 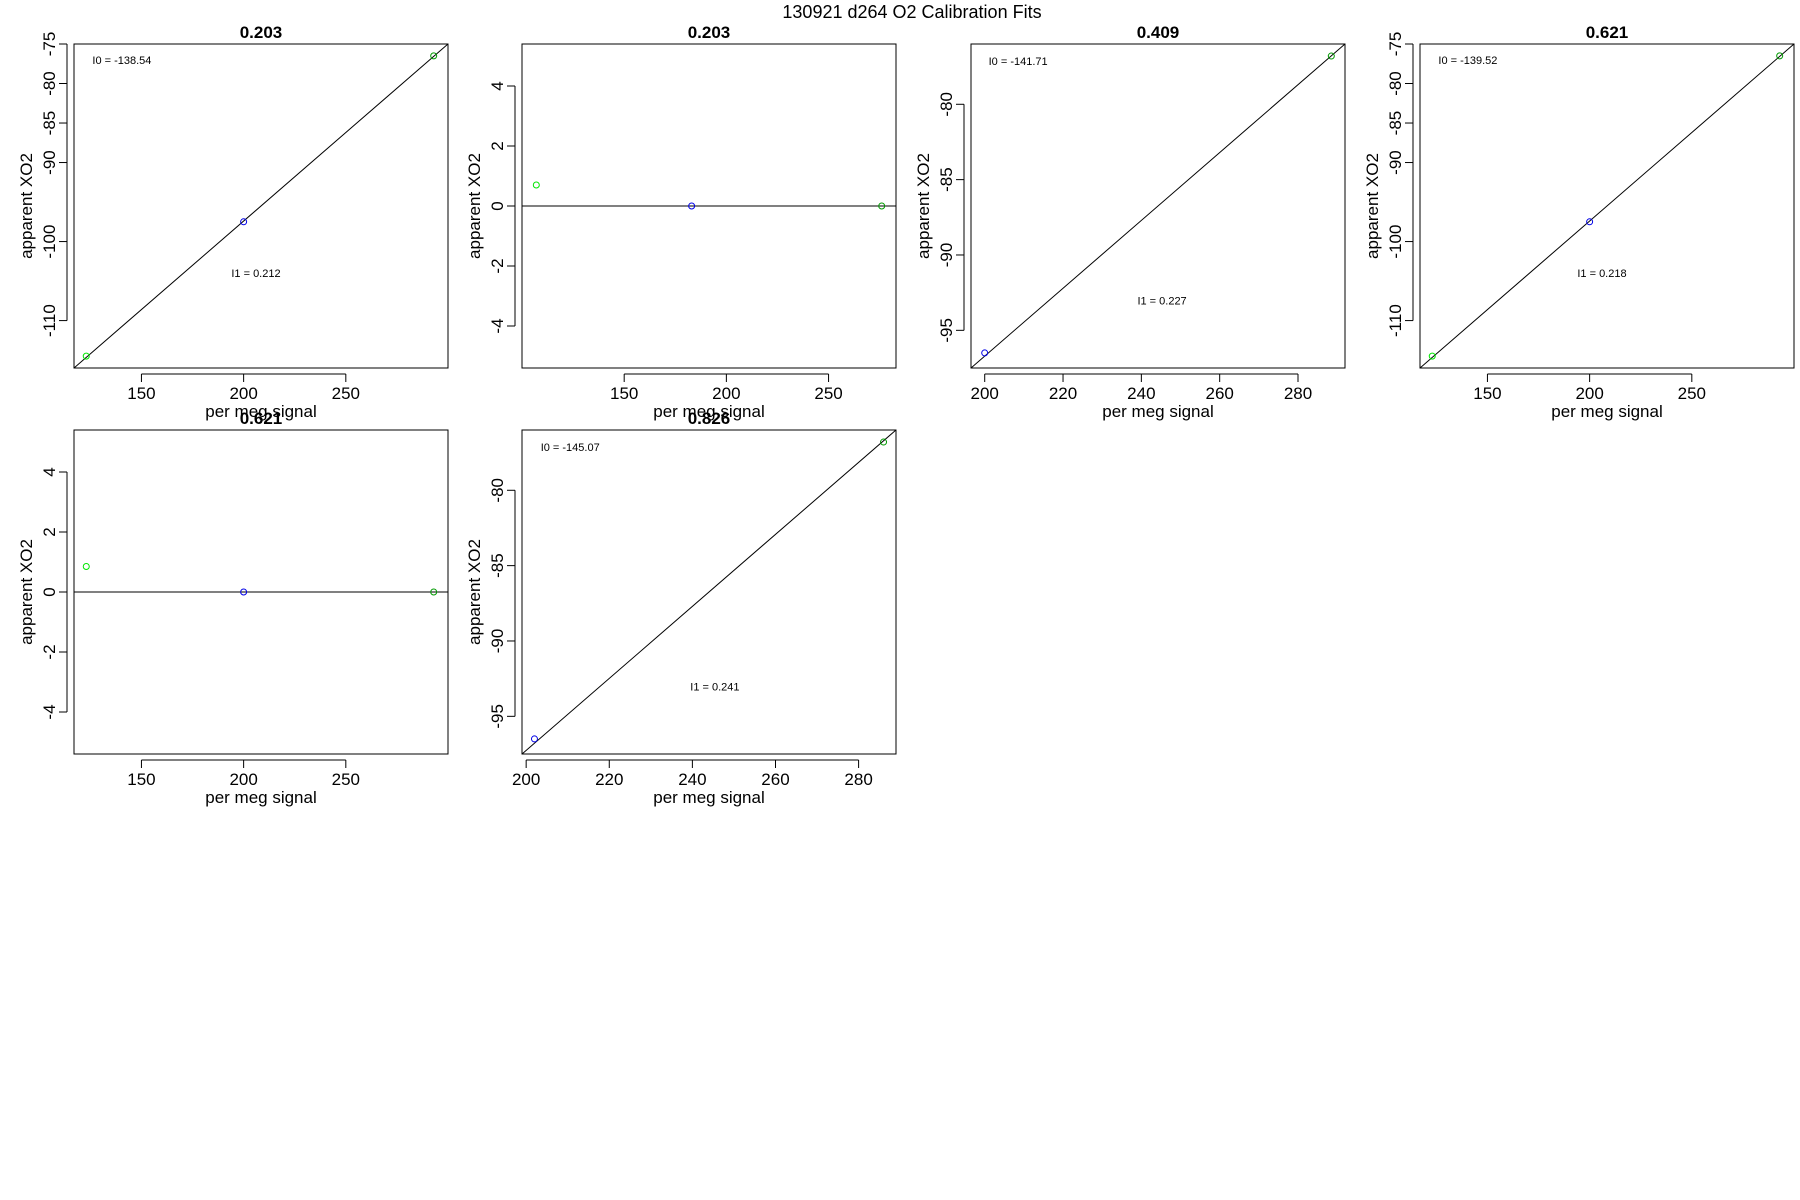 I want to click on panel-title: 0.409, so click(x=1158, y=32).